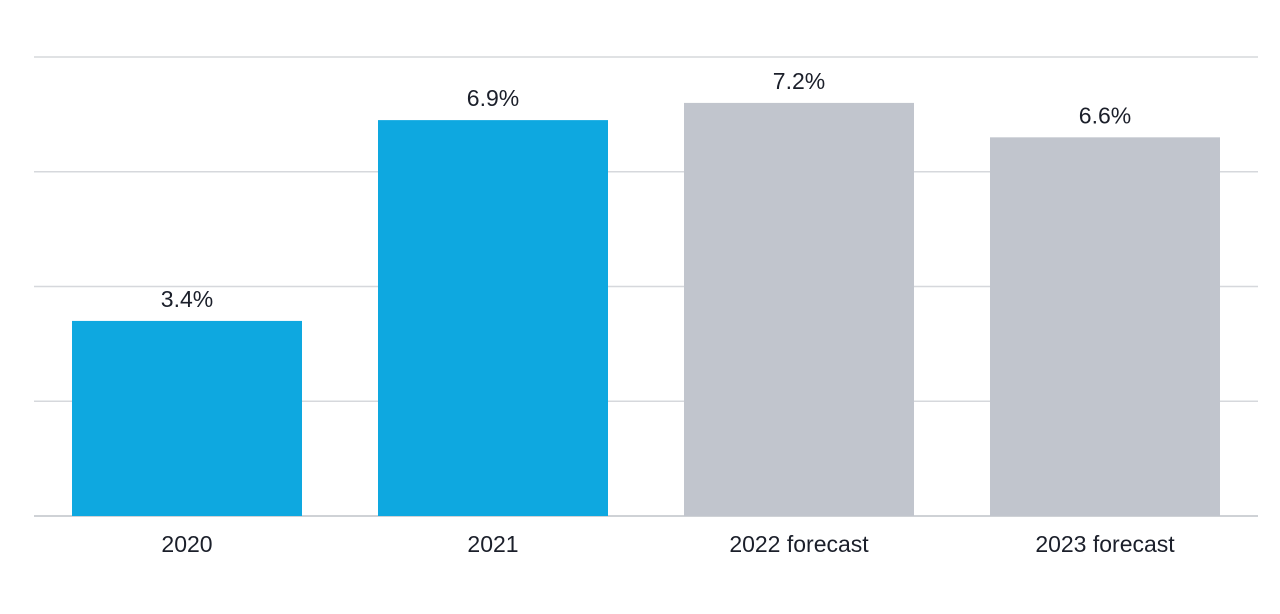 The height and width of the screenshot is (614, 1280). Describe the element at coordinates (492, 544) in the screenshot. I see `x-tick-label: 2021` at that location.